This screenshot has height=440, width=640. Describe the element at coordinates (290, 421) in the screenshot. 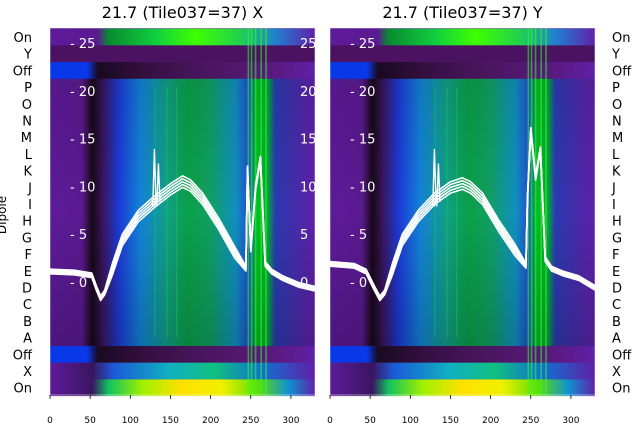

I see `x-tick-label: 300` at that location.